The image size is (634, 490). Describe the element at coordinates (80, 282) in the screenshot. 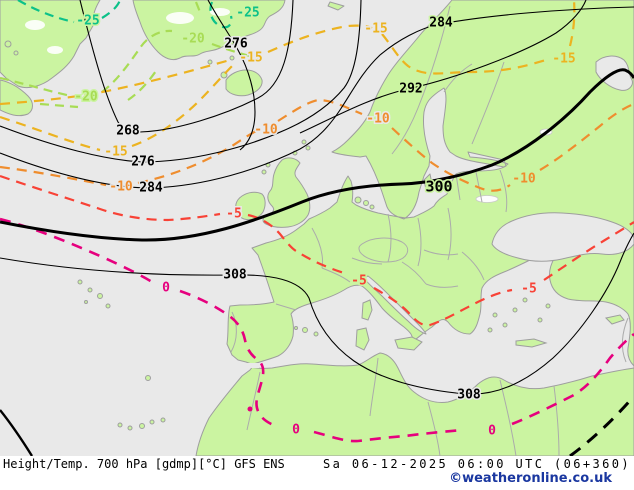

I see `land-azores` at that location.